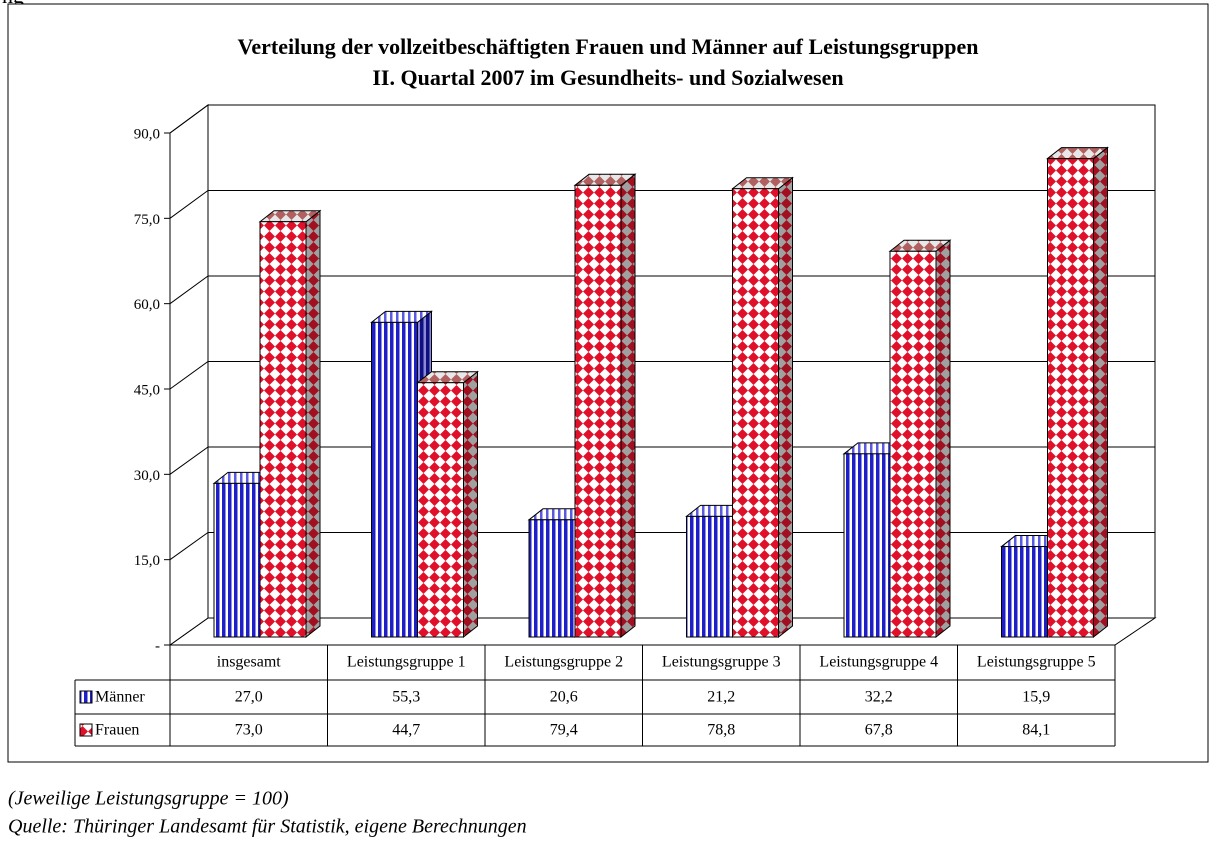 The height and width of the screenshot is (844, 1216). What do you see at coordinates (879, 697) in the screenshot?
I see `table-value: 32,2` at bounding box center [879, 697].